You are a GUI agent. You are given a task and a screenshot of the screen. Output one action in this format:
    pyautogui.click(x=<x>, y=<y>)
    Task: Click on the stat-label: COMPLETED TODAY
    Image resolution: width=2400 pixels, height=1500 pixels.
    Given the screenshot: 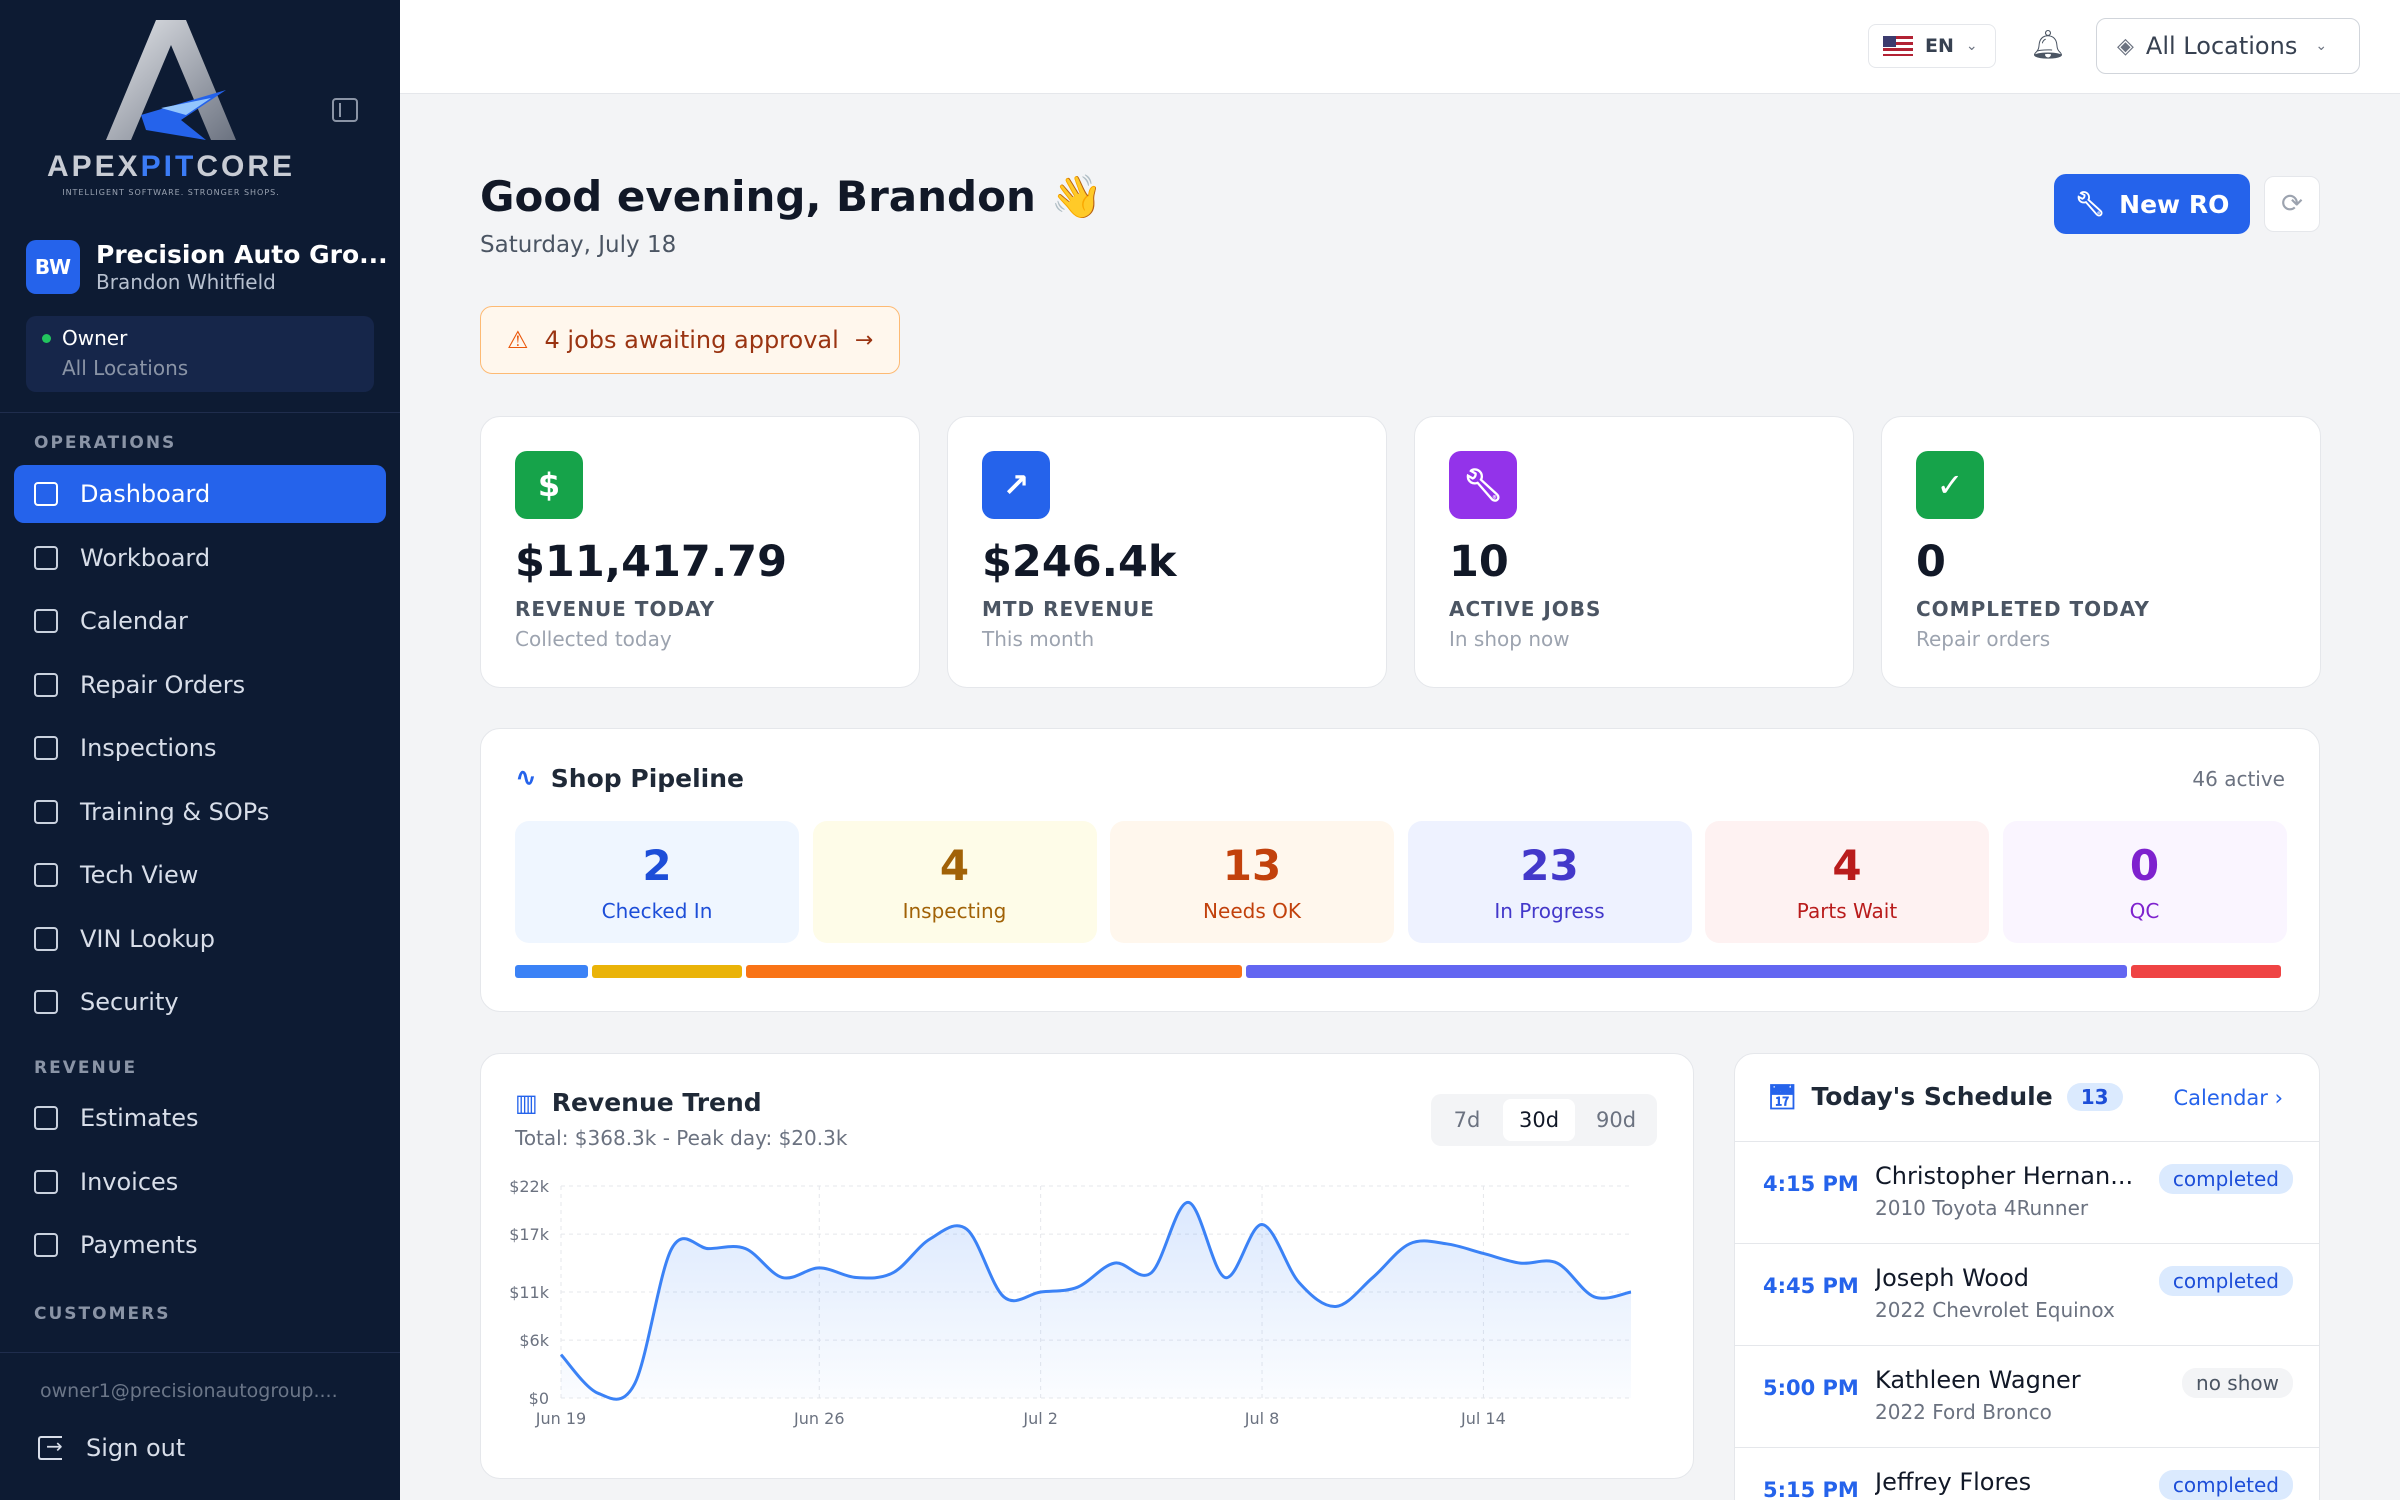 What is the action you would take?
    pyautogui.click(x=2033, y=609)
    